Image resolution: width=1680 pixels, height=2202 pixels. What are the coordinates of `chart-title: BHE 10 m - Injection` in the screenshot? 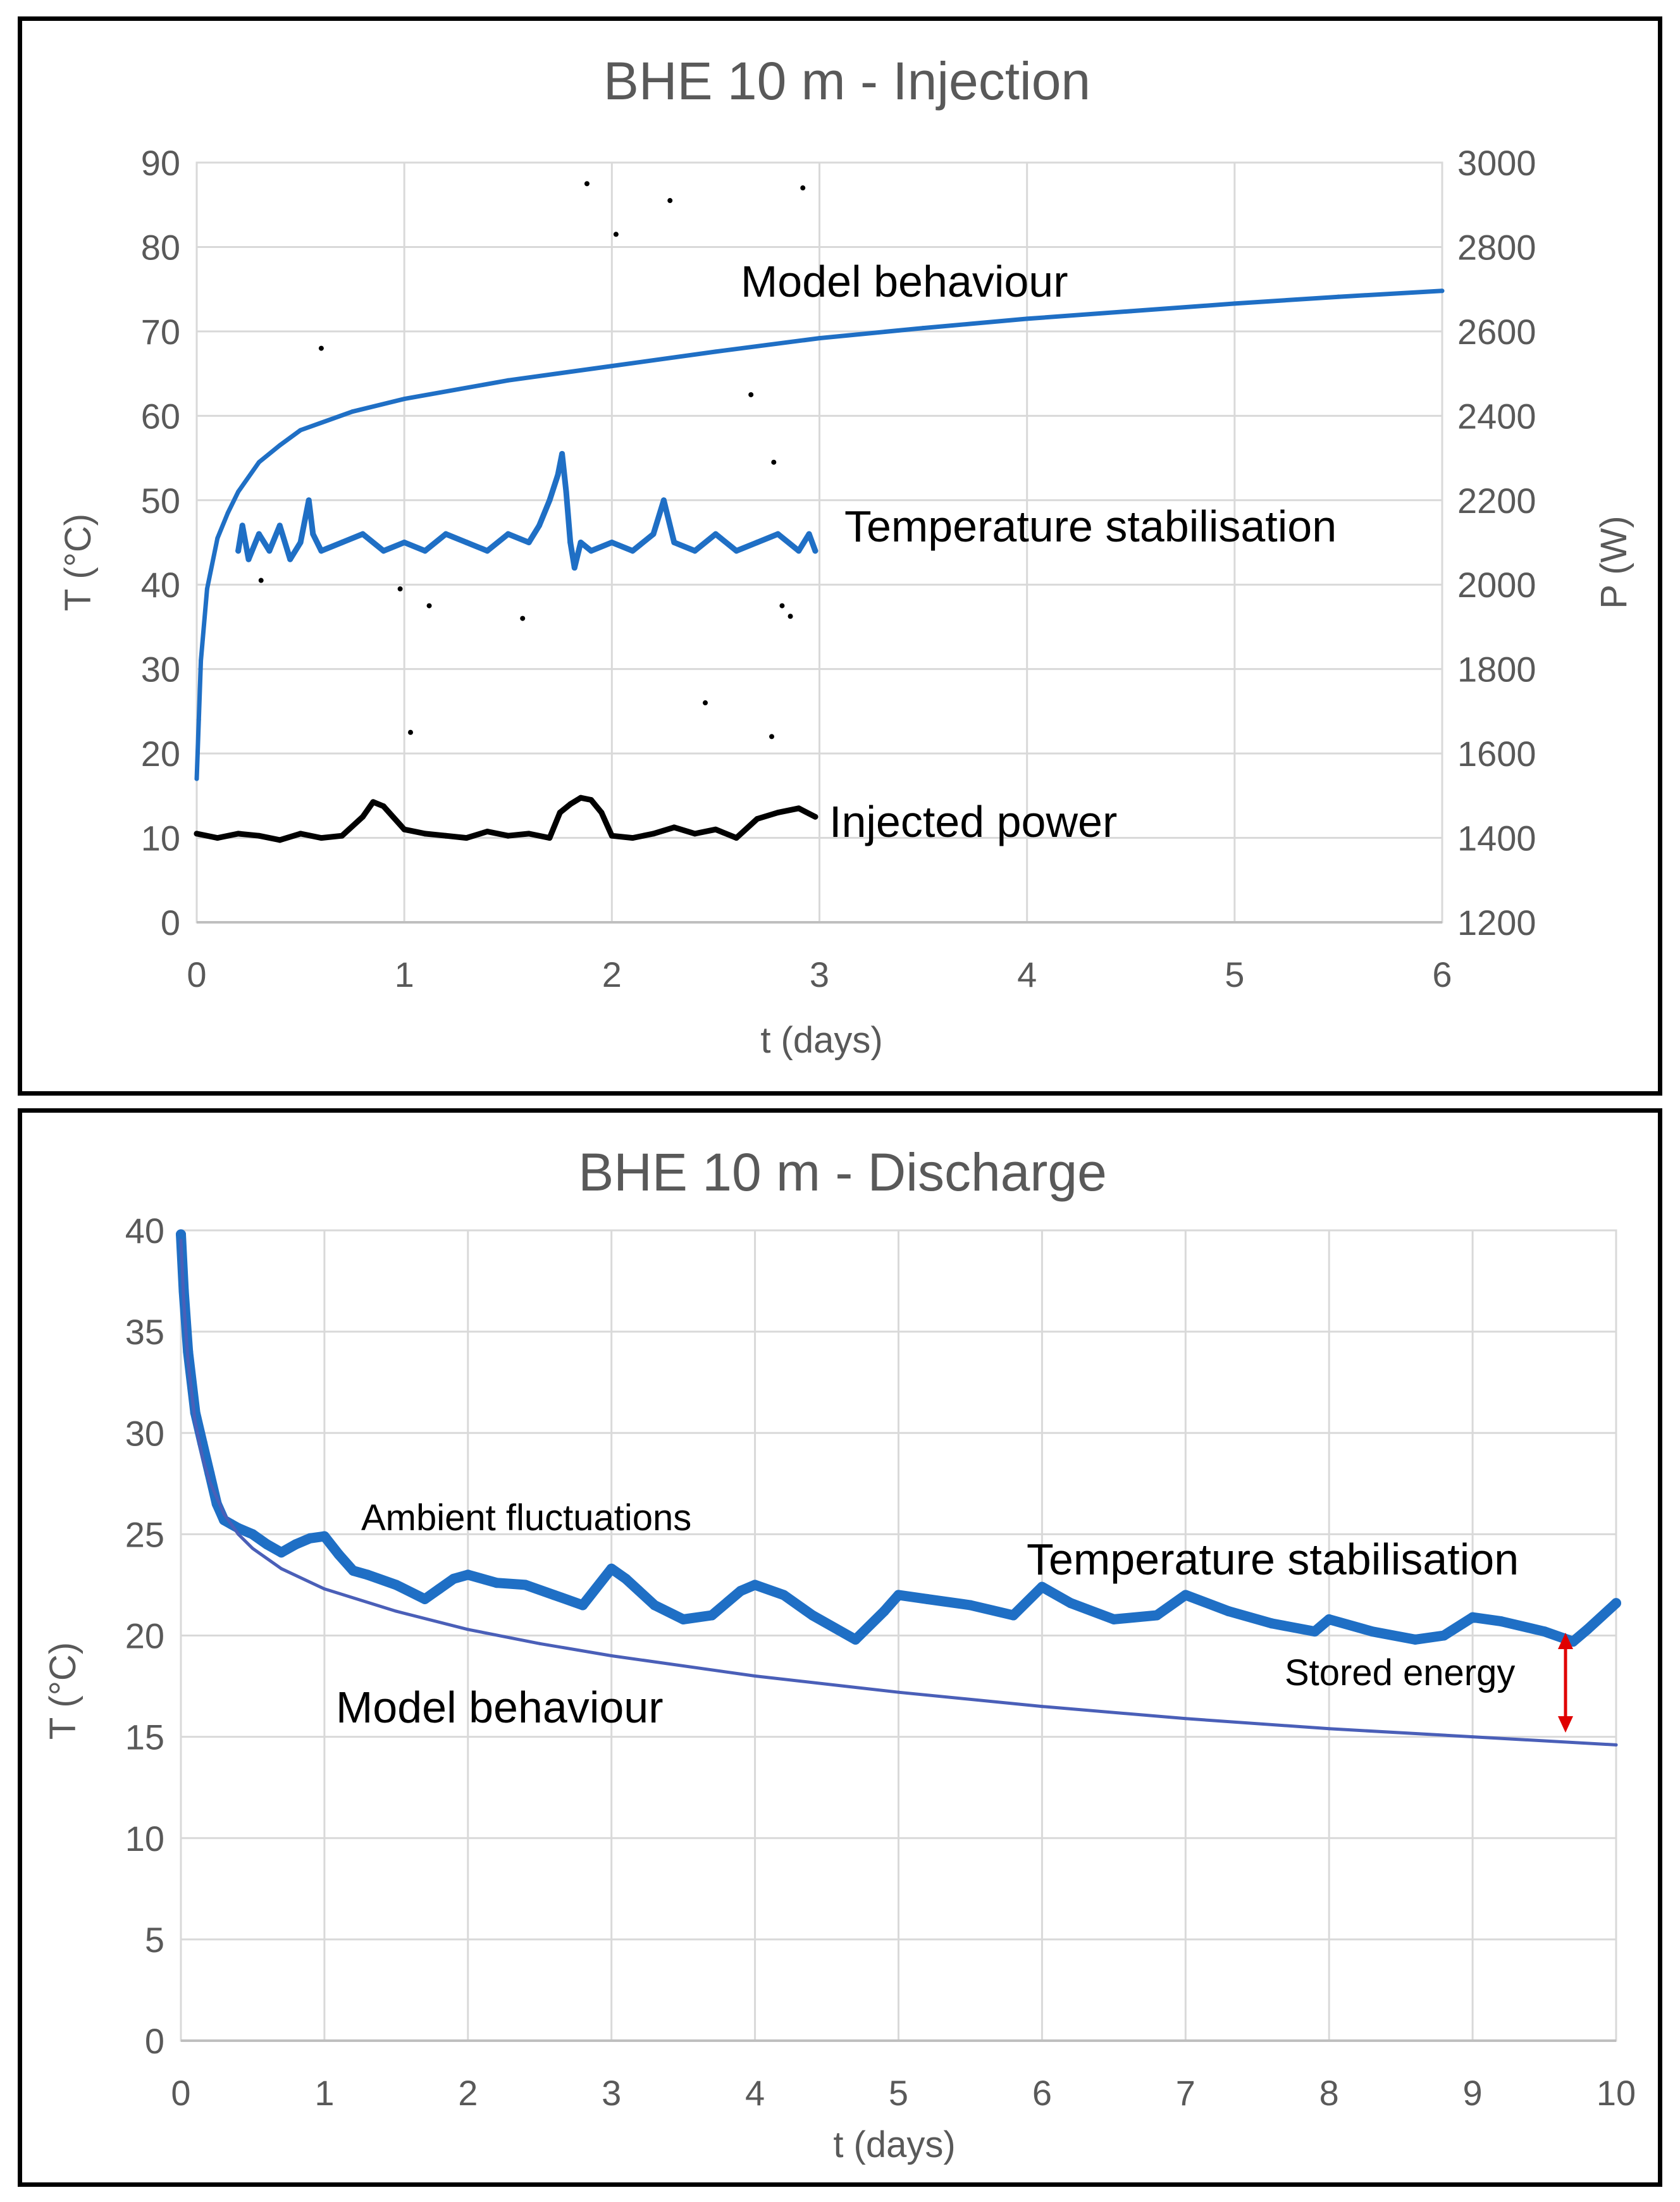 It's located at (846, 81).